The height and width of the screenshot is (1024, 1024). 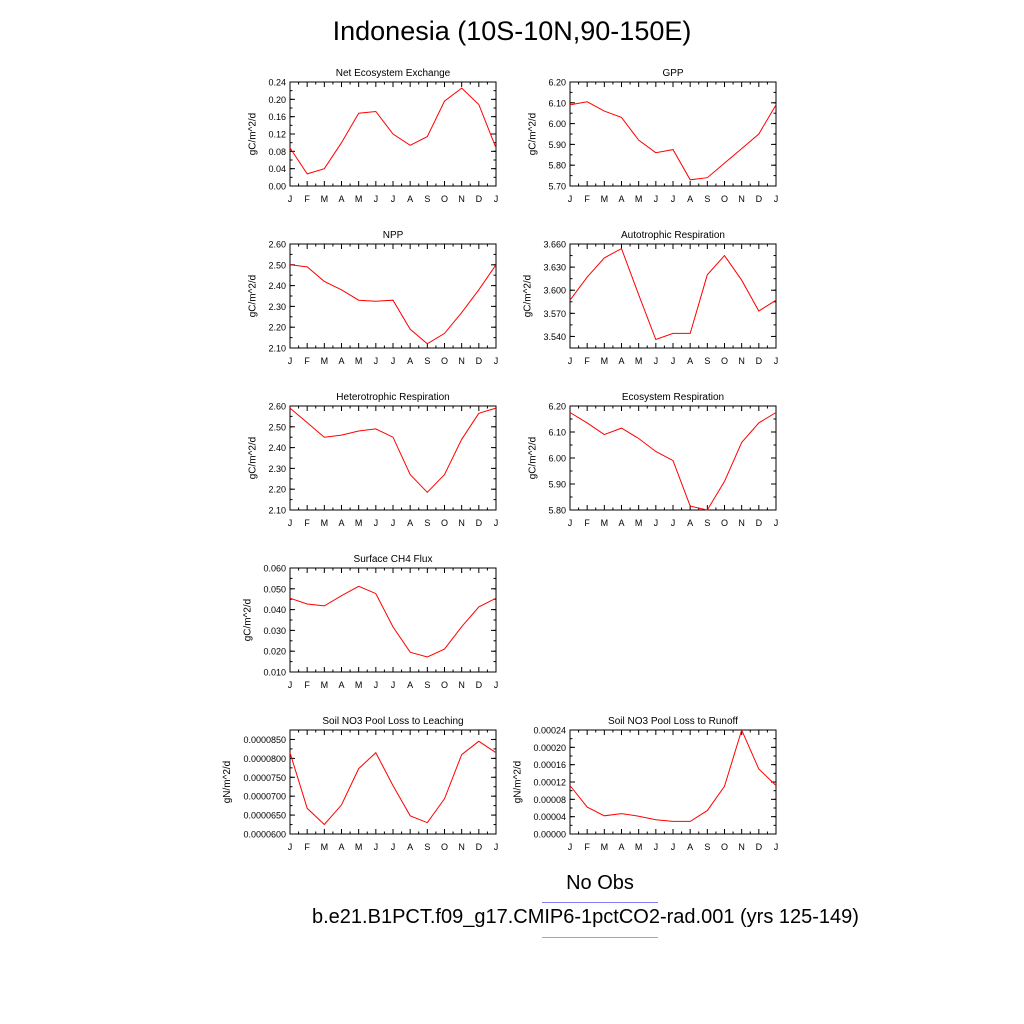 What do you see at coordinates (264, 797) in the screenshot?
I see `y-tick-label: 0.0000700` at bounding box center [264, 797].